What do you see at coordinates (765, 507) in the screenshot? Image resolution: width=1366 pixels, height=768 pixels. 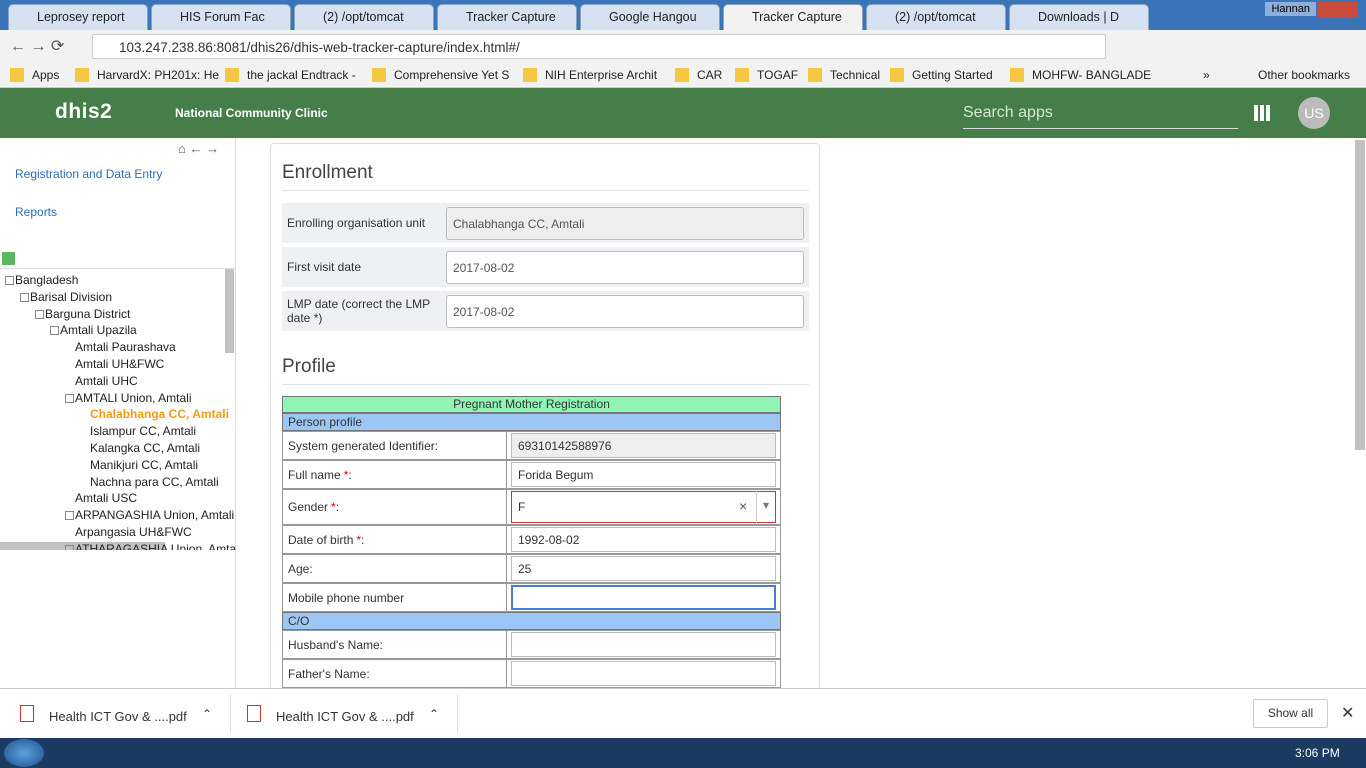 I see `select-caret: ▾` at bounding box center [765, 507].